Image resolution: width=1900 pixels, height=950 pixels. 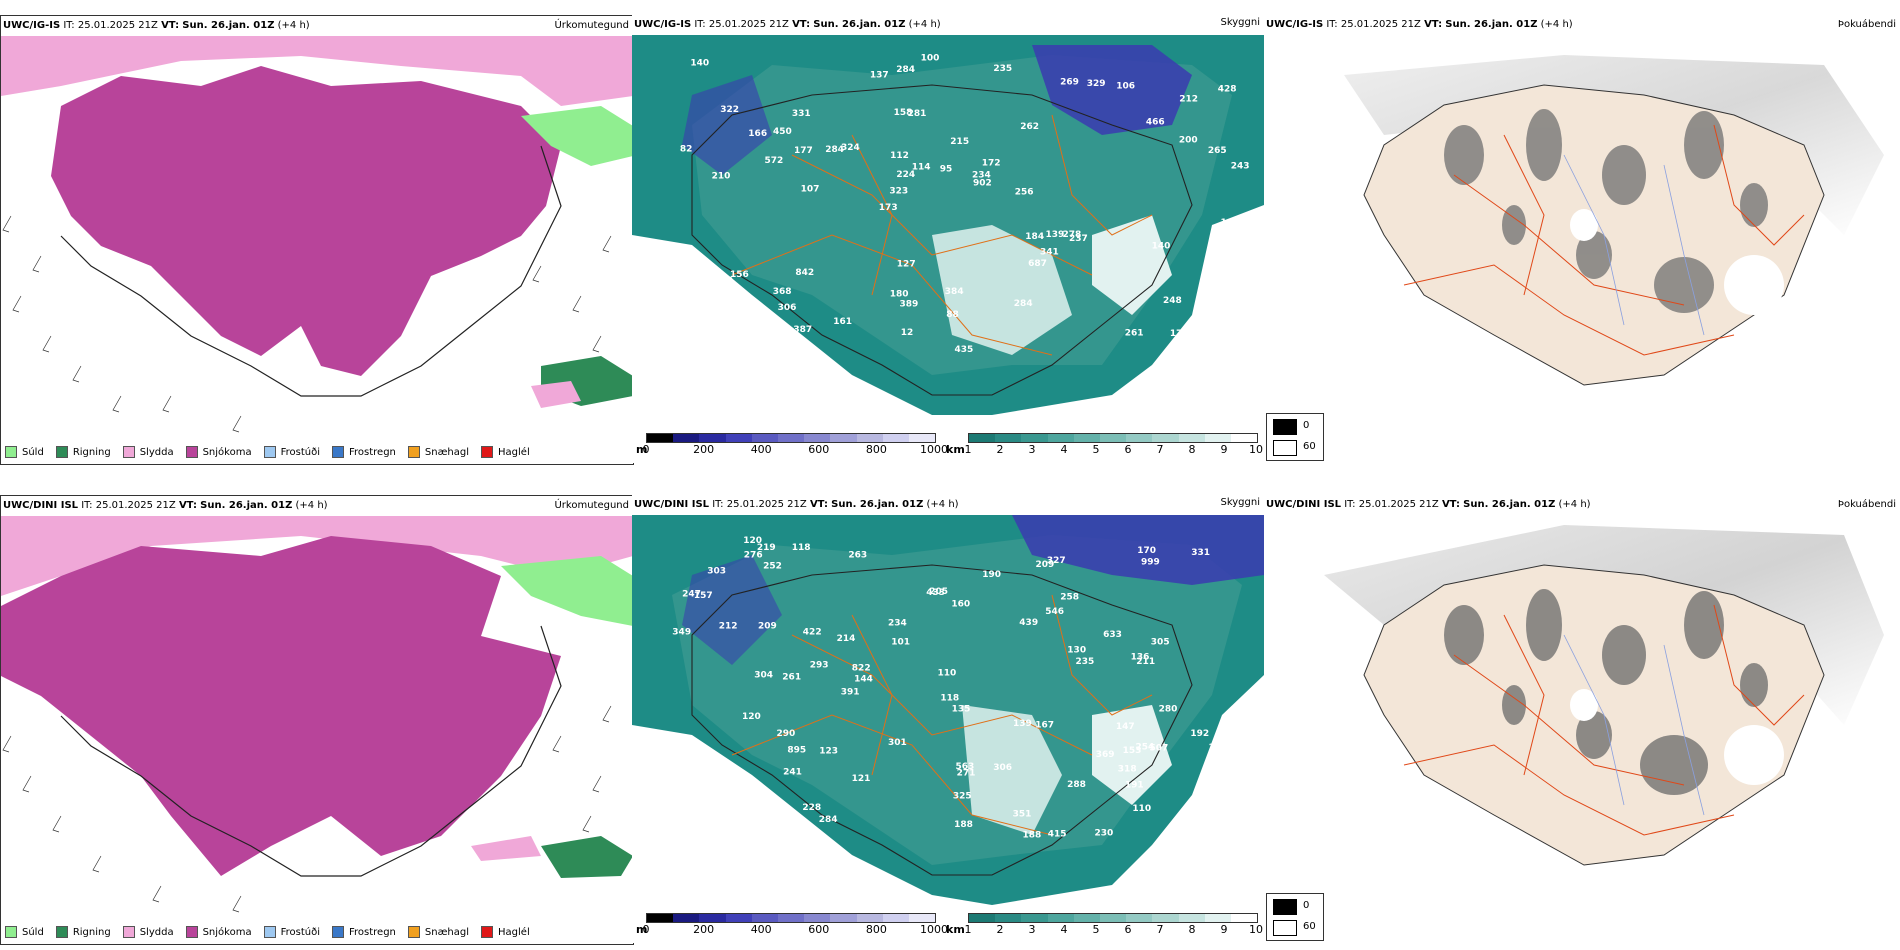 What do you see at coordinates (959, 142) in the screenshot?
I see `ceiling-value-label: 215` at bounding box center [959, 142].